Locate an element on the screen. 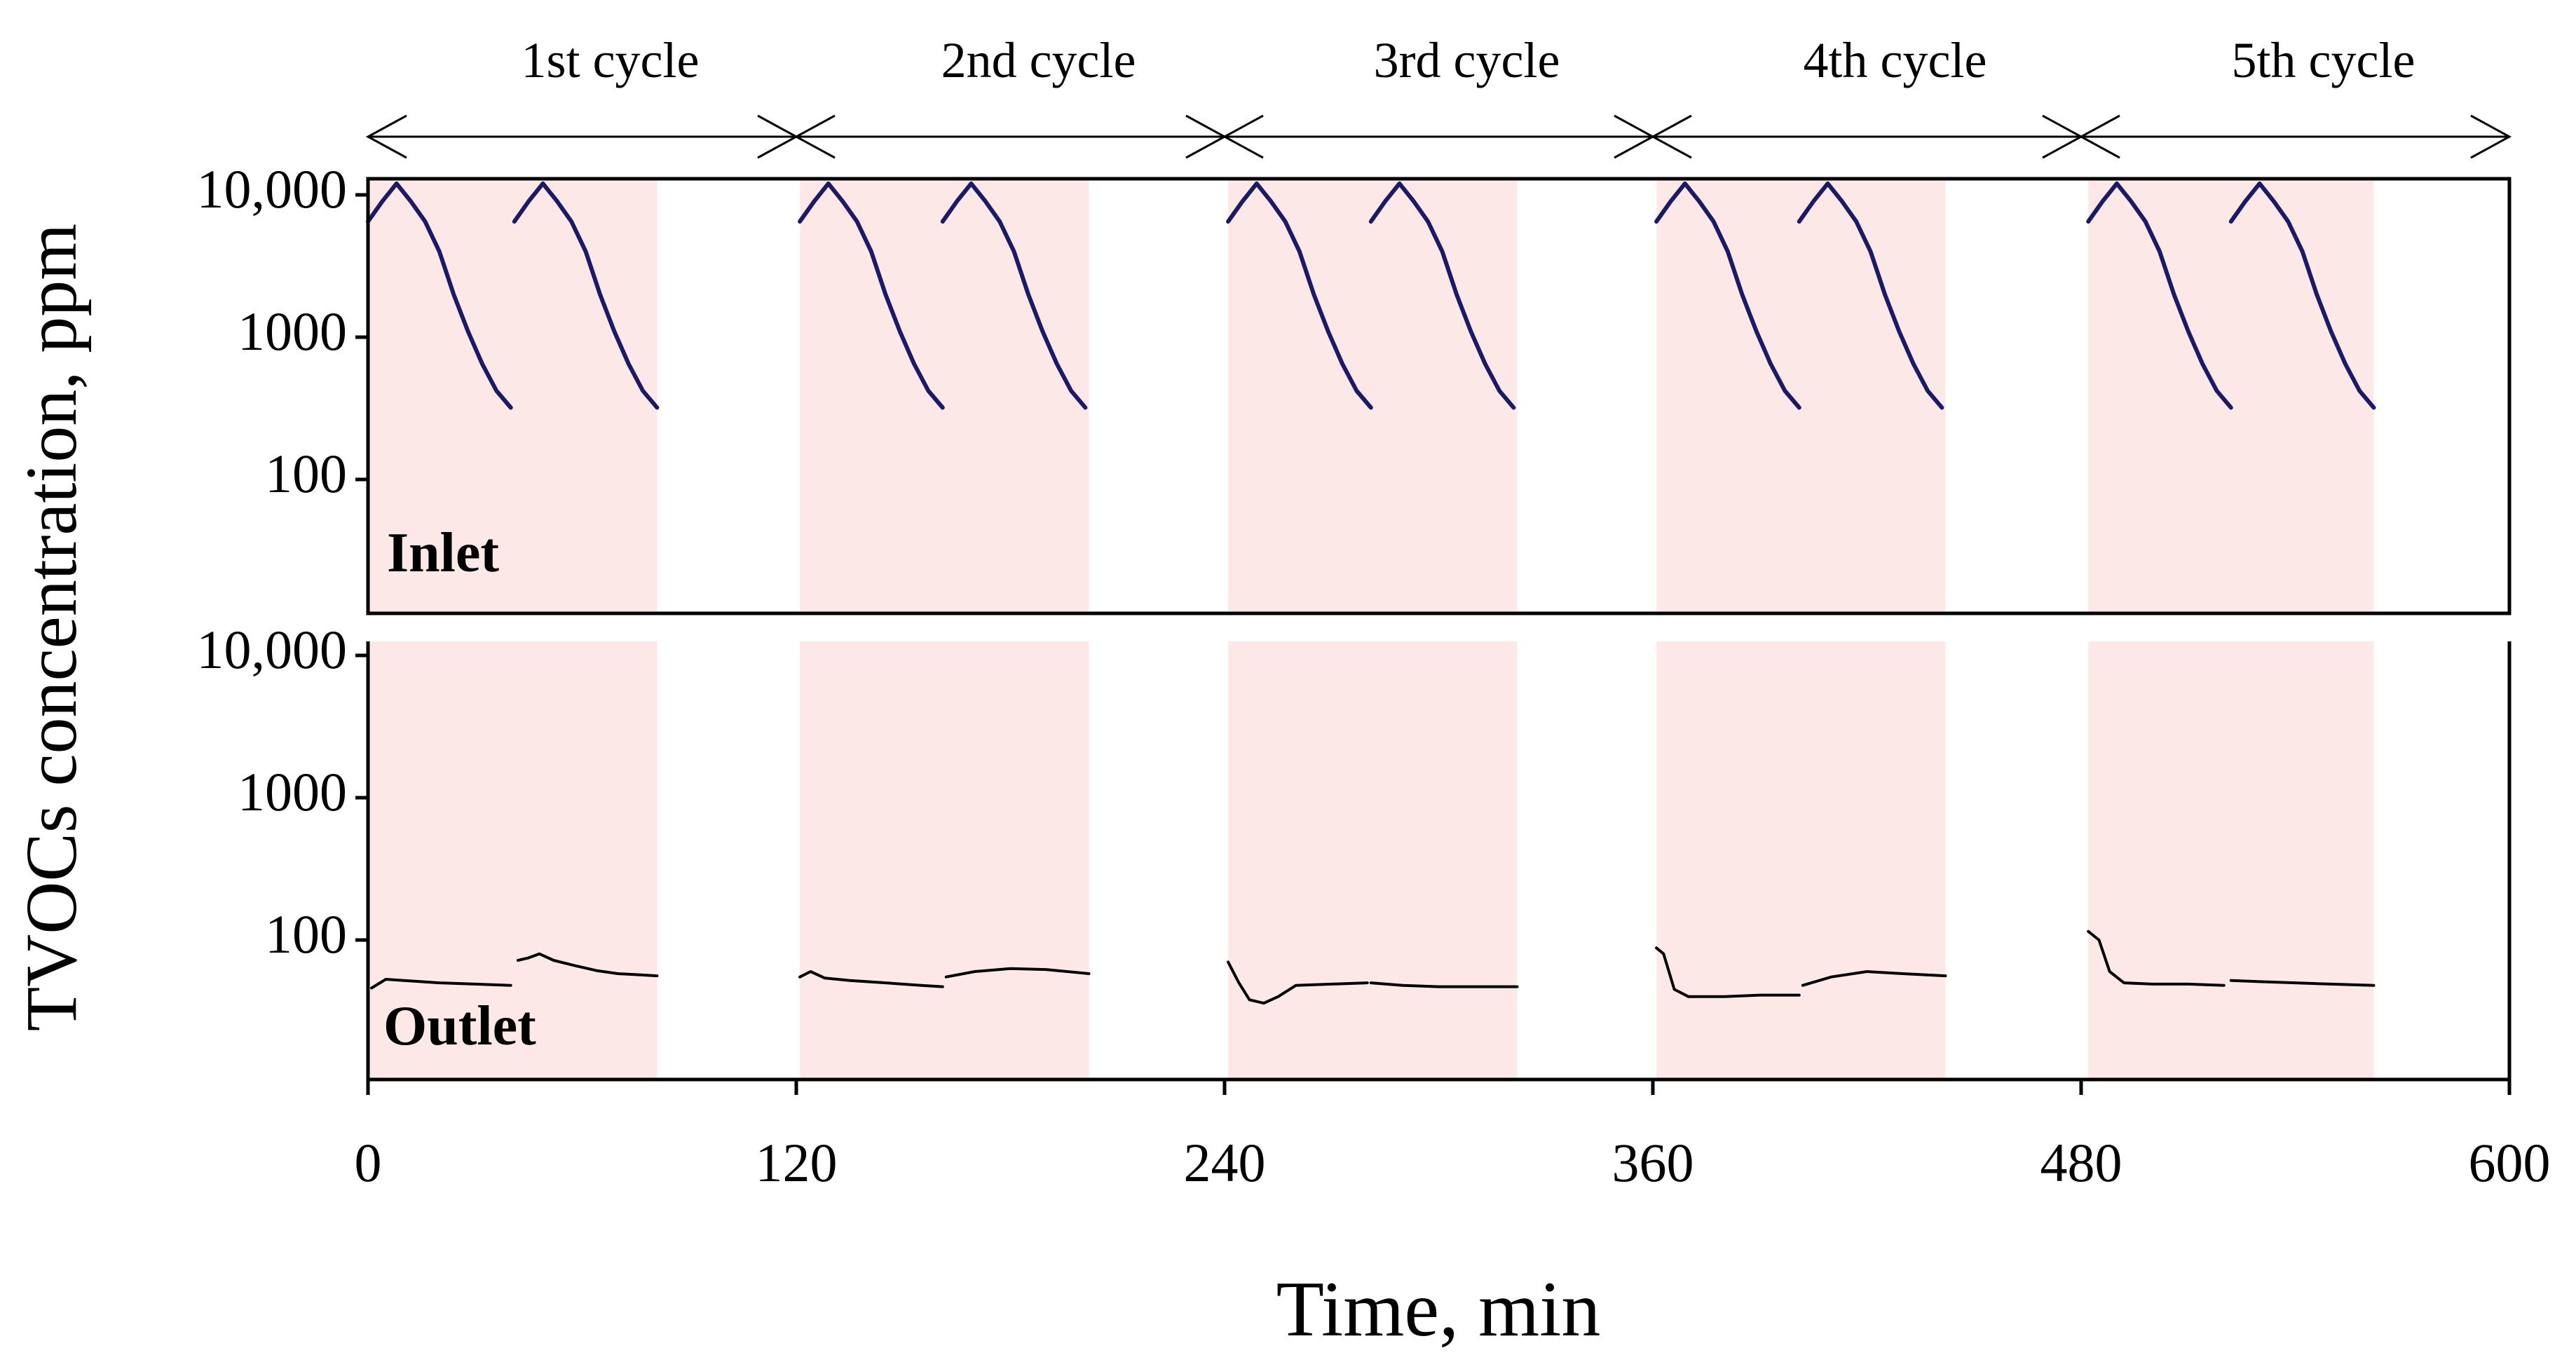 Image resolution: width=2576 pixels, height=1362 pixels. inlet-y-tick-label: 10,000 is located at coordinates (272, 188).